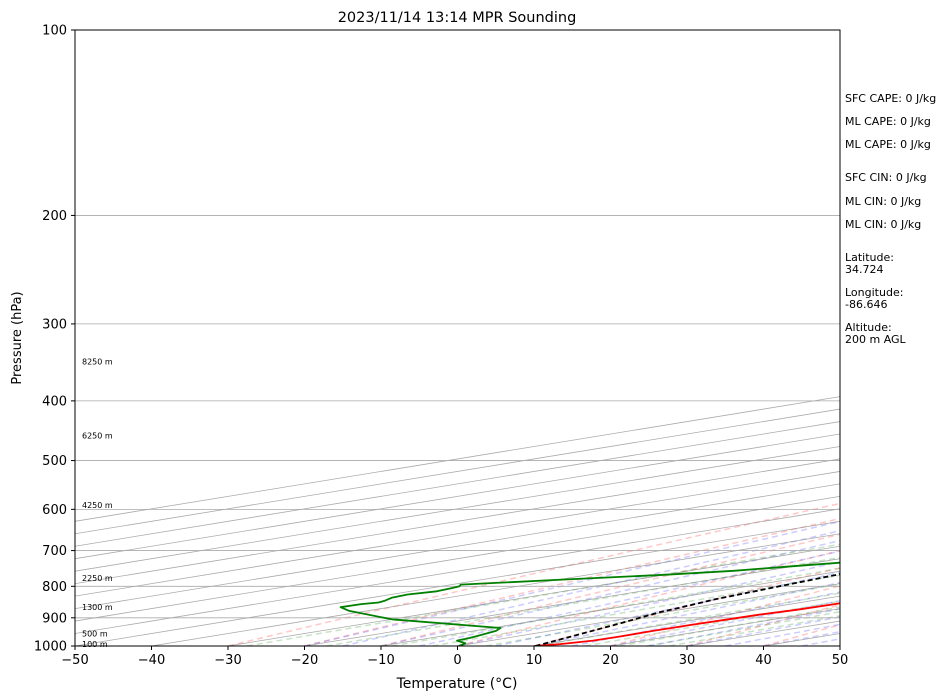 This screenshot has height=700, width=947. I want to click on x-tick-label: −10, so click(380, 660).